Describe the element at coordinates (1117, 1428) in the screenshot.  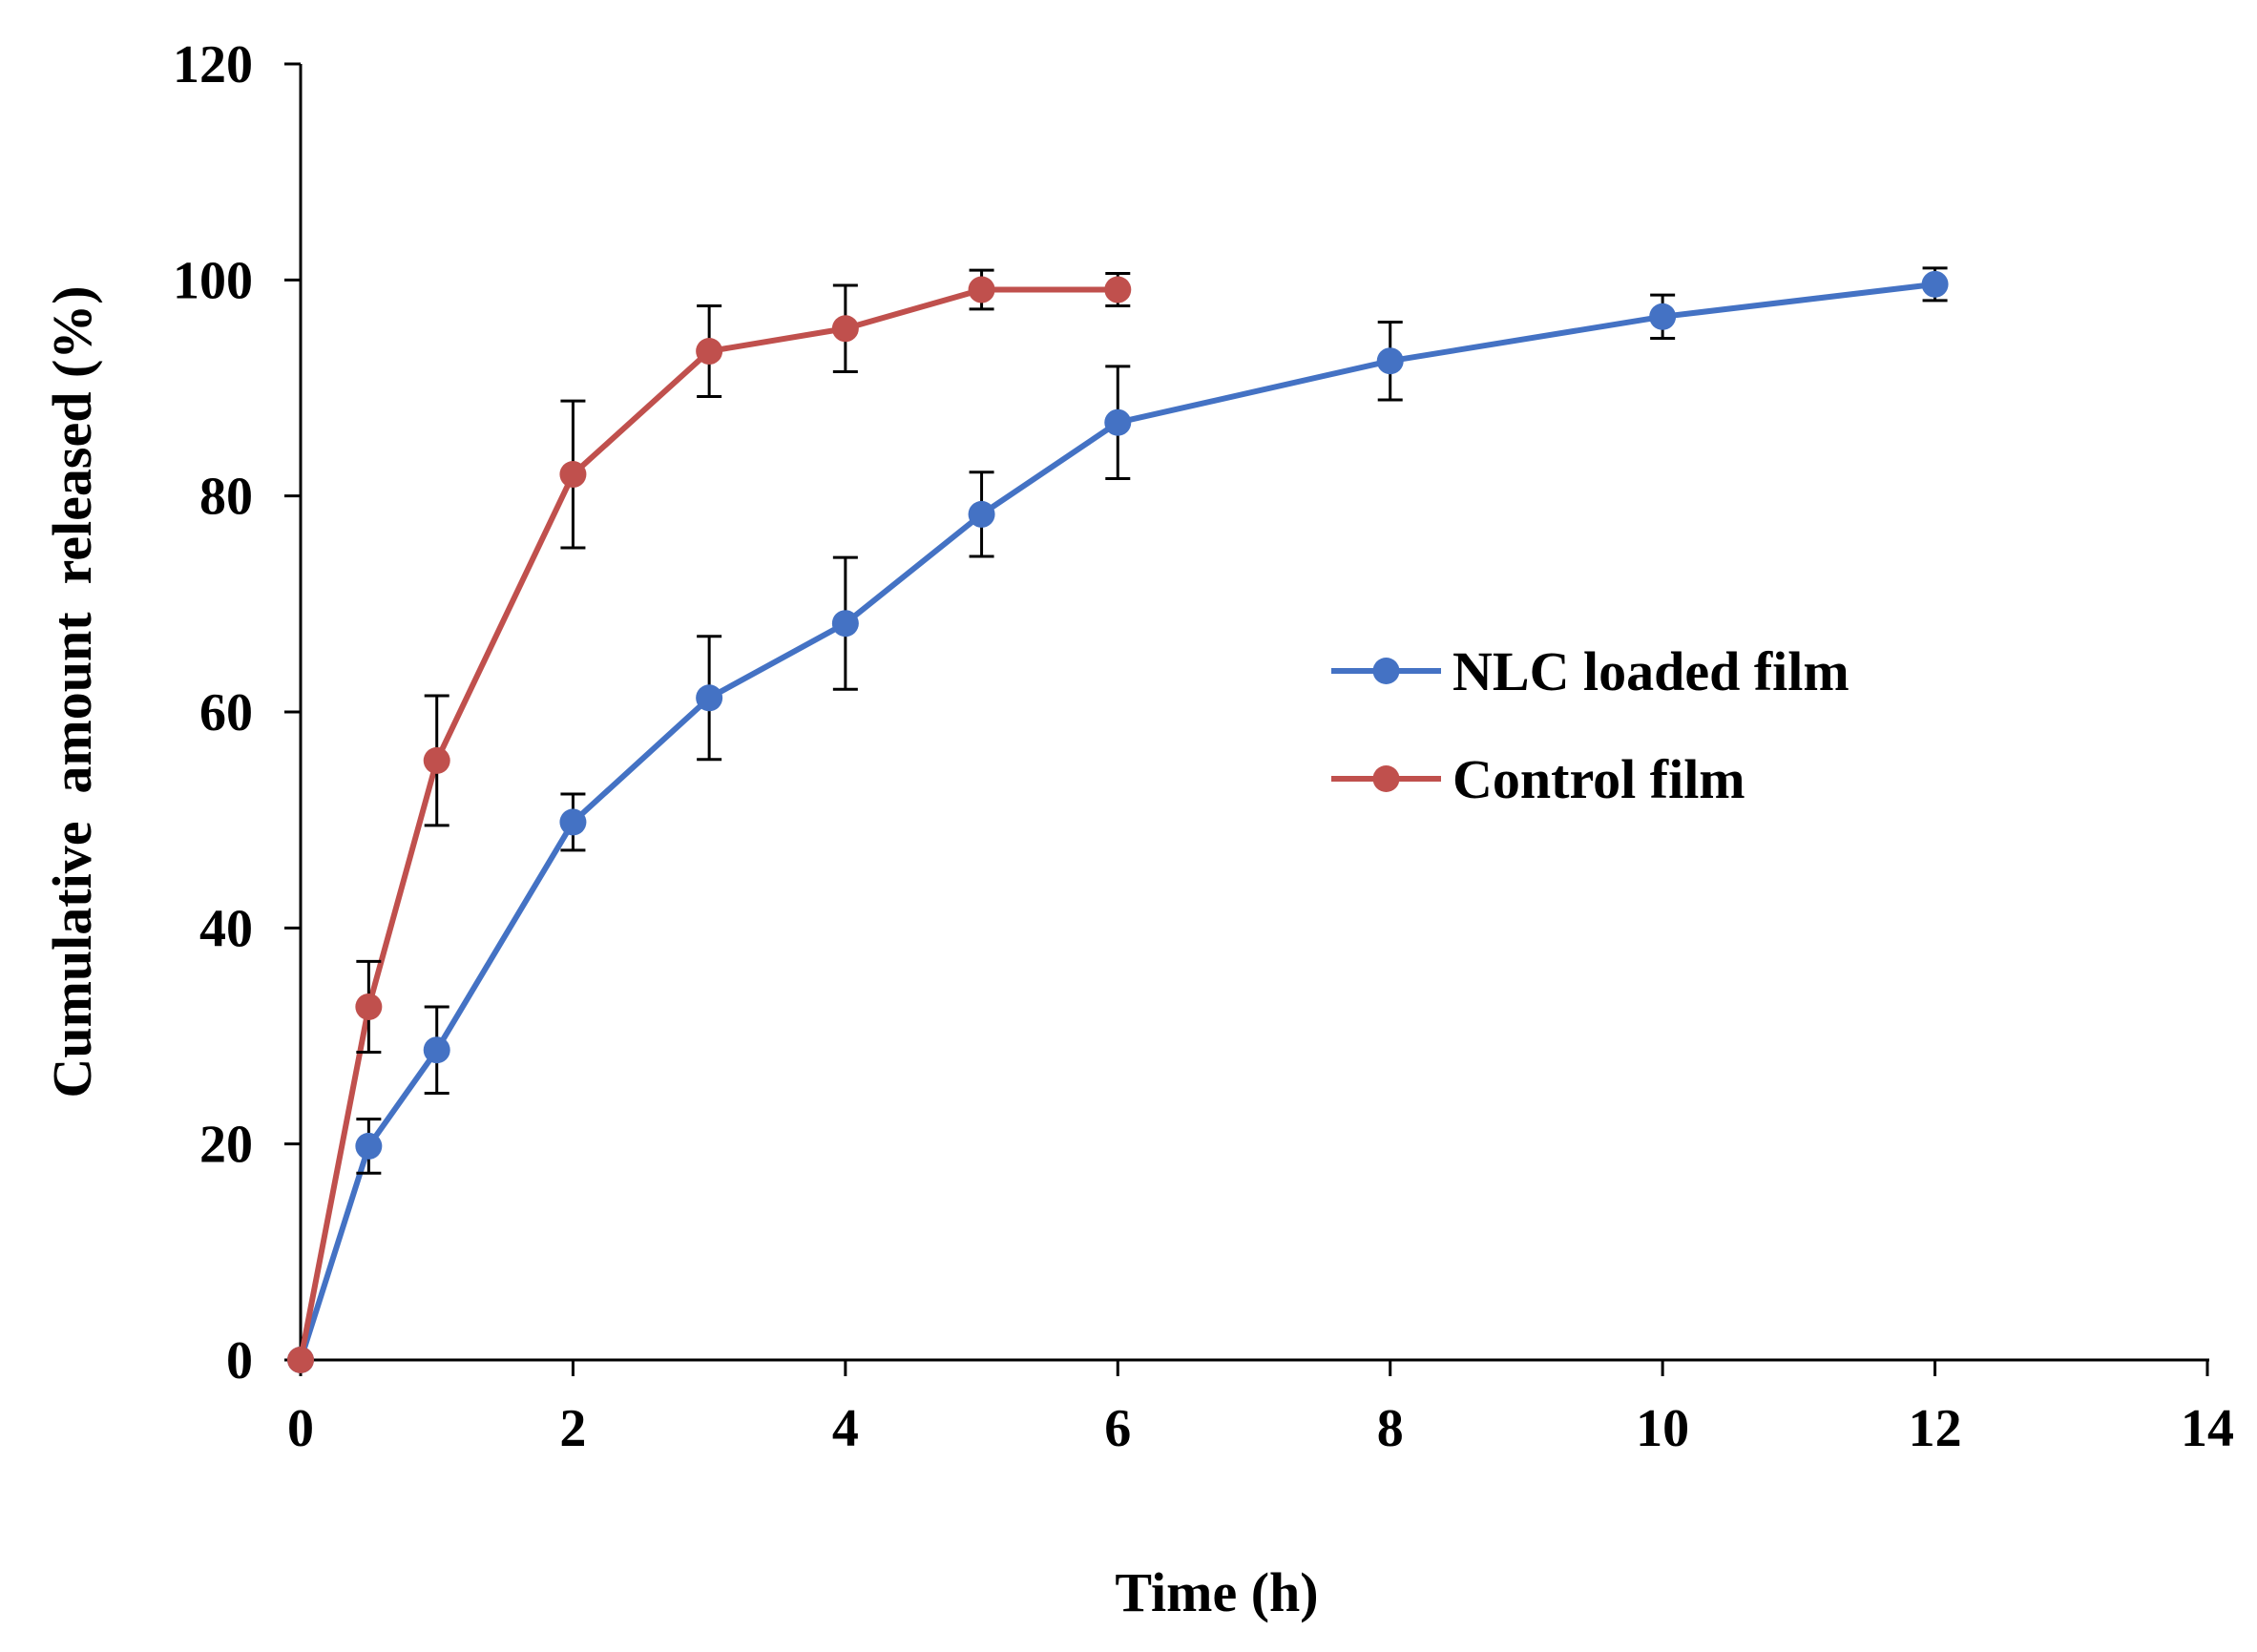
I see `x-tick-label: 6` at that location.